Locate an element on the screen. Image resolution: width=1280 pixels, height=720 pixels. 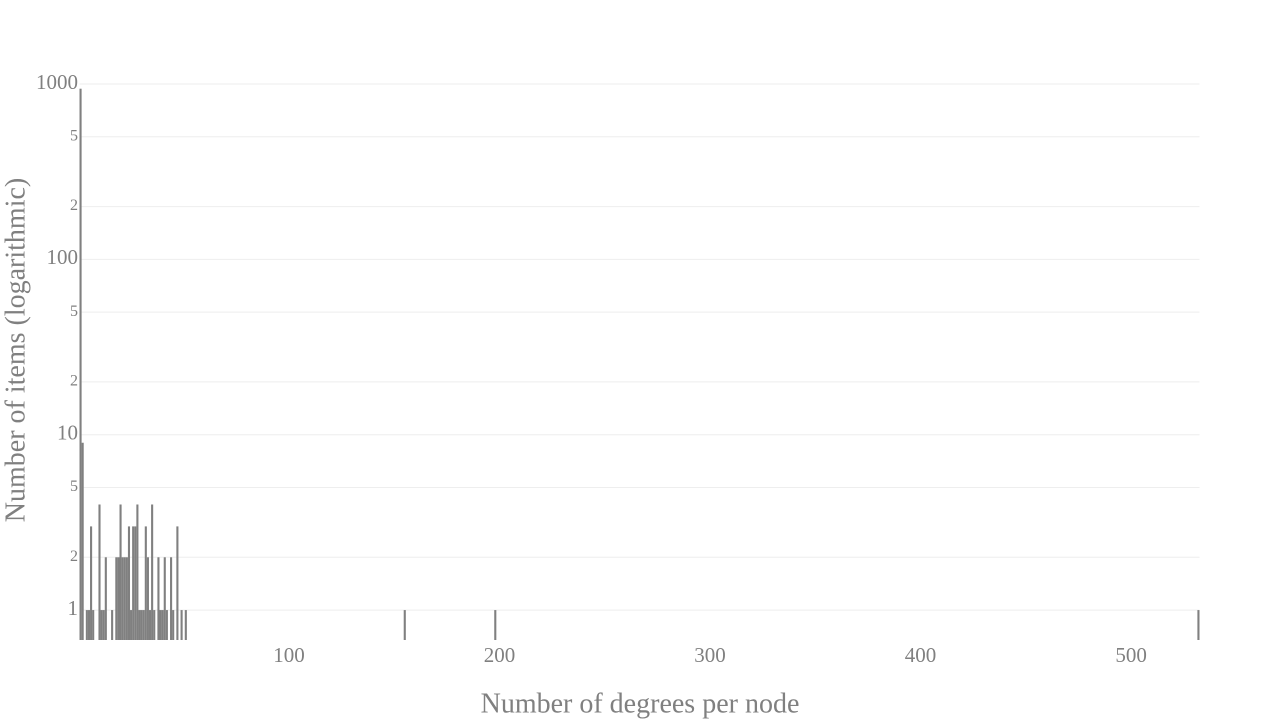
x-tick-label: 500 is located at coordinates (1131, 655).